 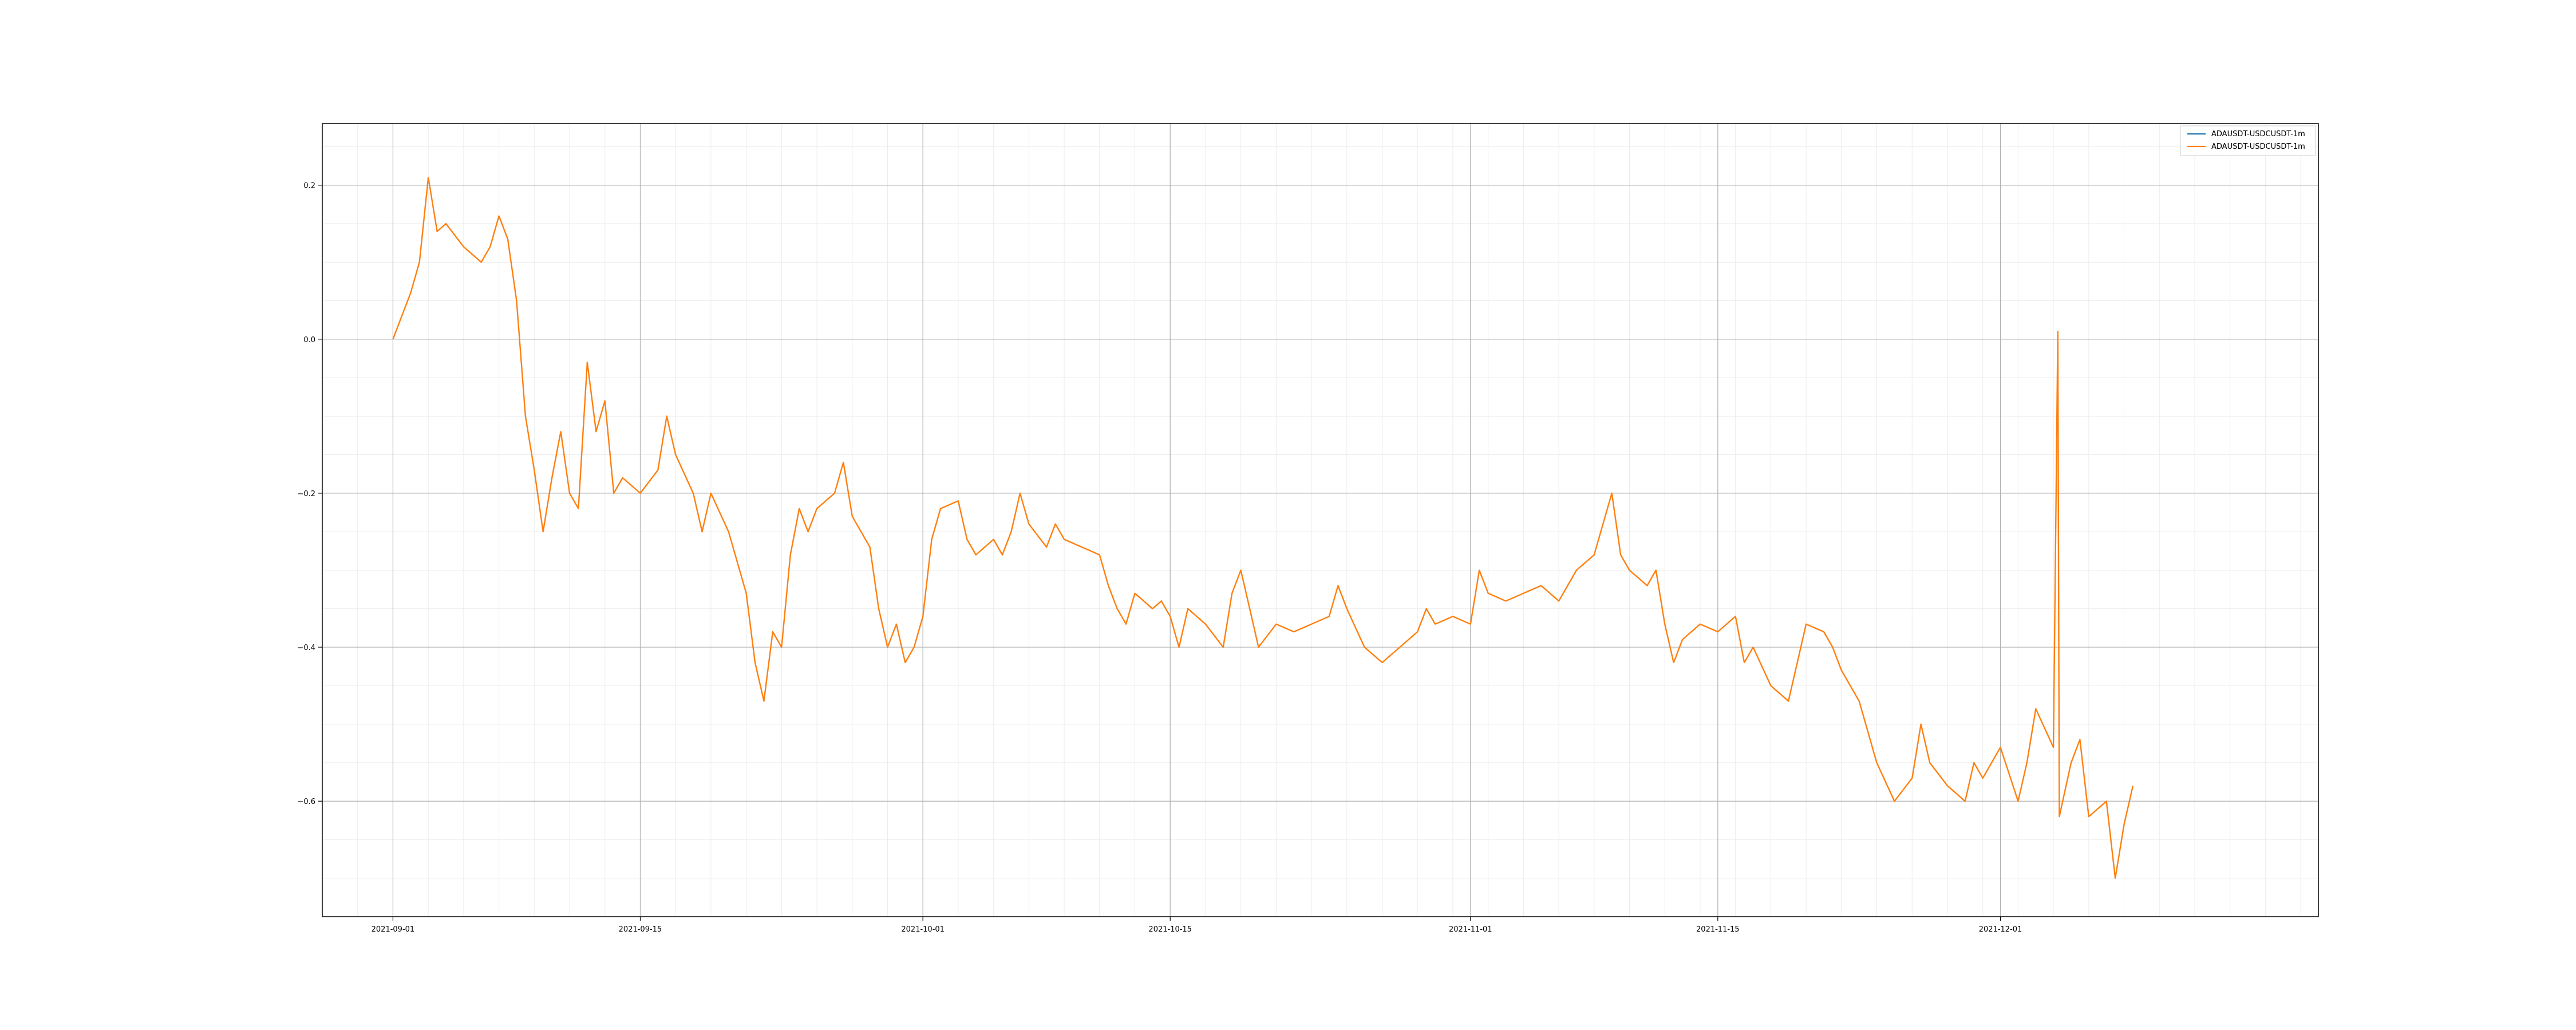 I want to click on legend-label-series-2: ADAUSDT-USDCUSDT-1m, so click(x=2258, y=146).